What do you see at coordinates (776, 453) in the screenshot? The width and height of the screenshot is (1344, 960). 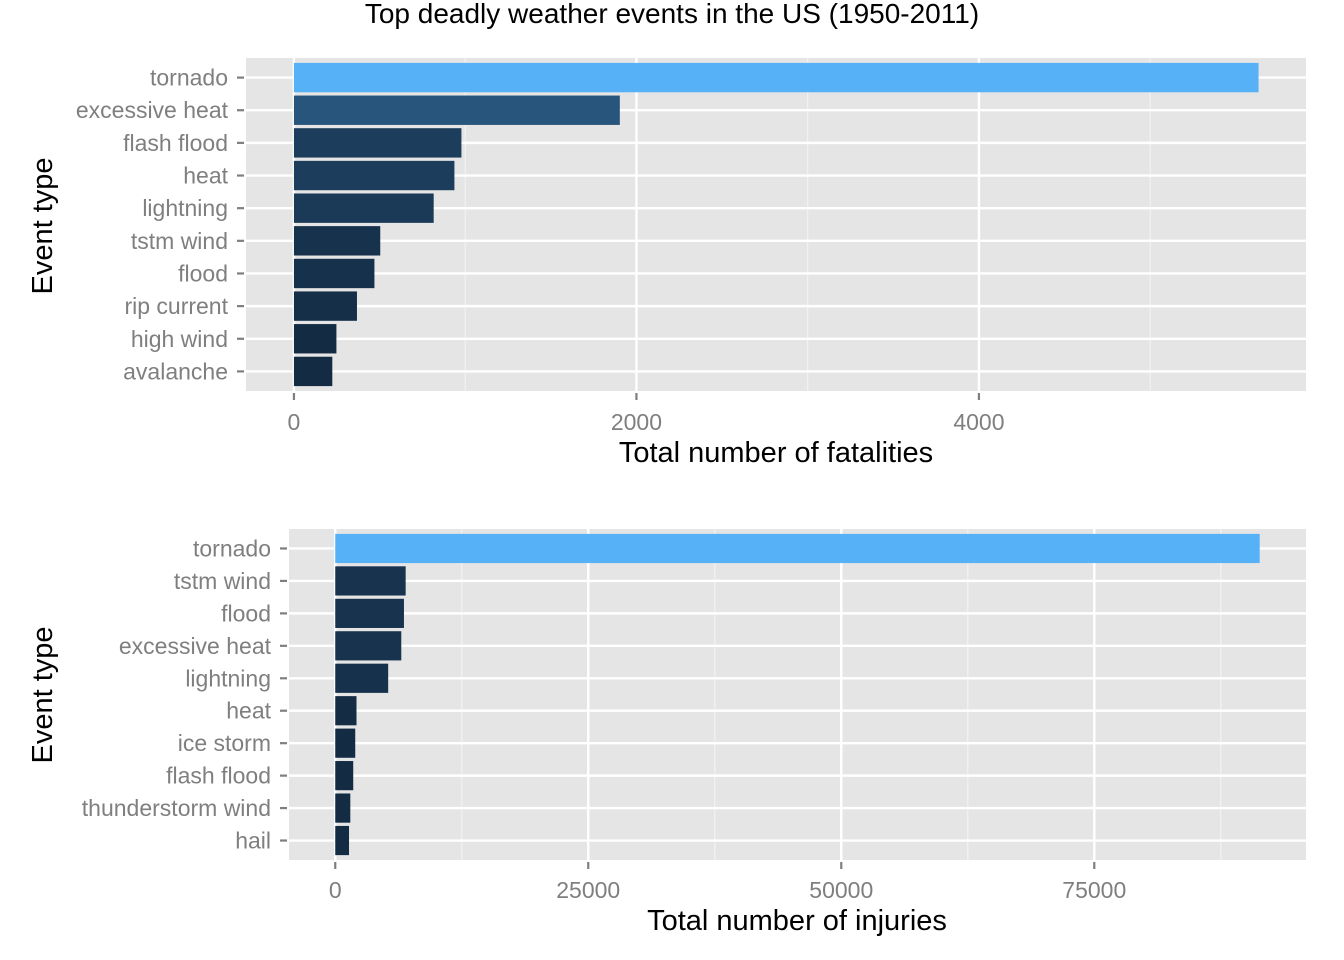 I see `fatalities-x-axis-title: Total number of fatalities` at bounding box center [776, 453].